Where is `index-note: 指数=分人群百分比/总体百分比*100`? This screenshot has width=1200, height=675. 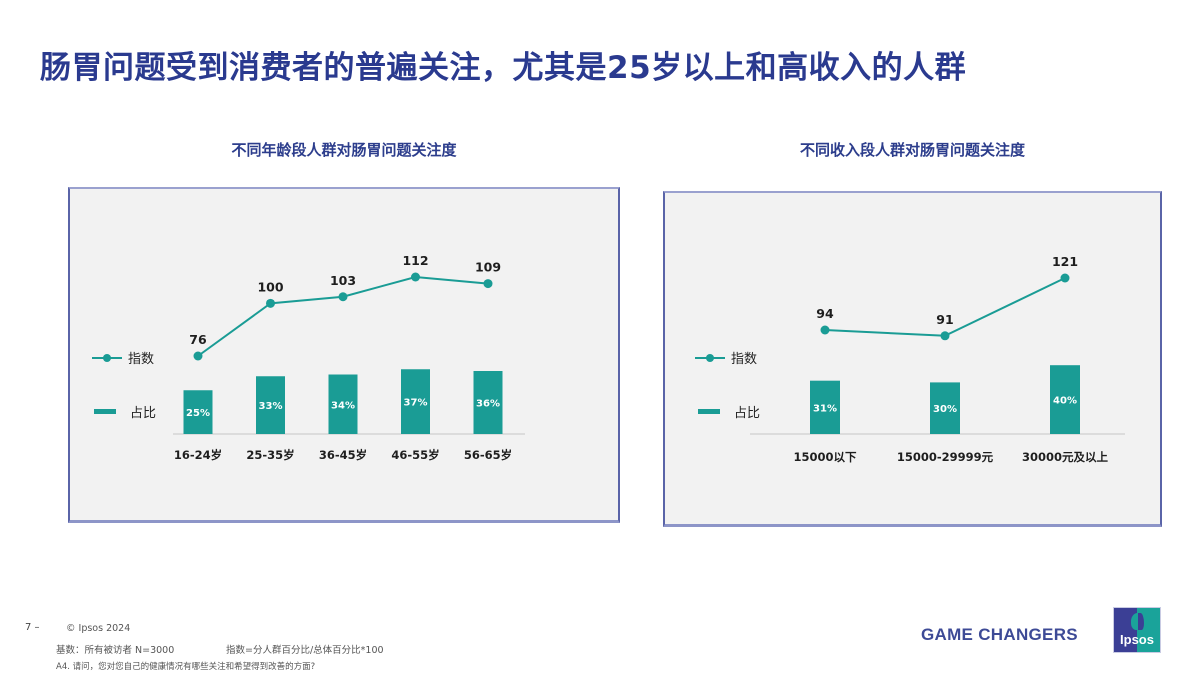
index-note: 指数=分人群百分比/总体百分比*100 is located at coordinates (305, 650).